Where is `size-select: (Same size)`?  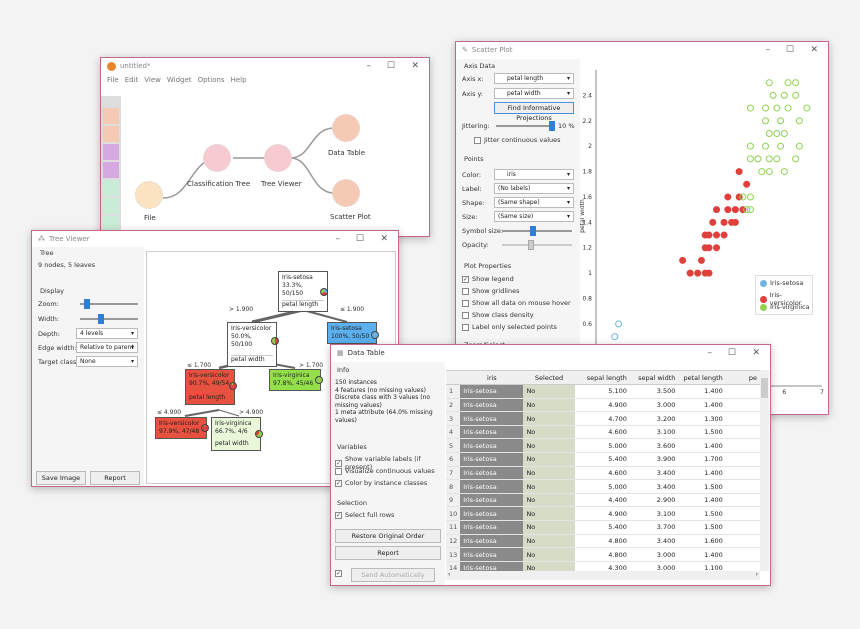
size-select: (Same size) is located at coordinates (534, 216).